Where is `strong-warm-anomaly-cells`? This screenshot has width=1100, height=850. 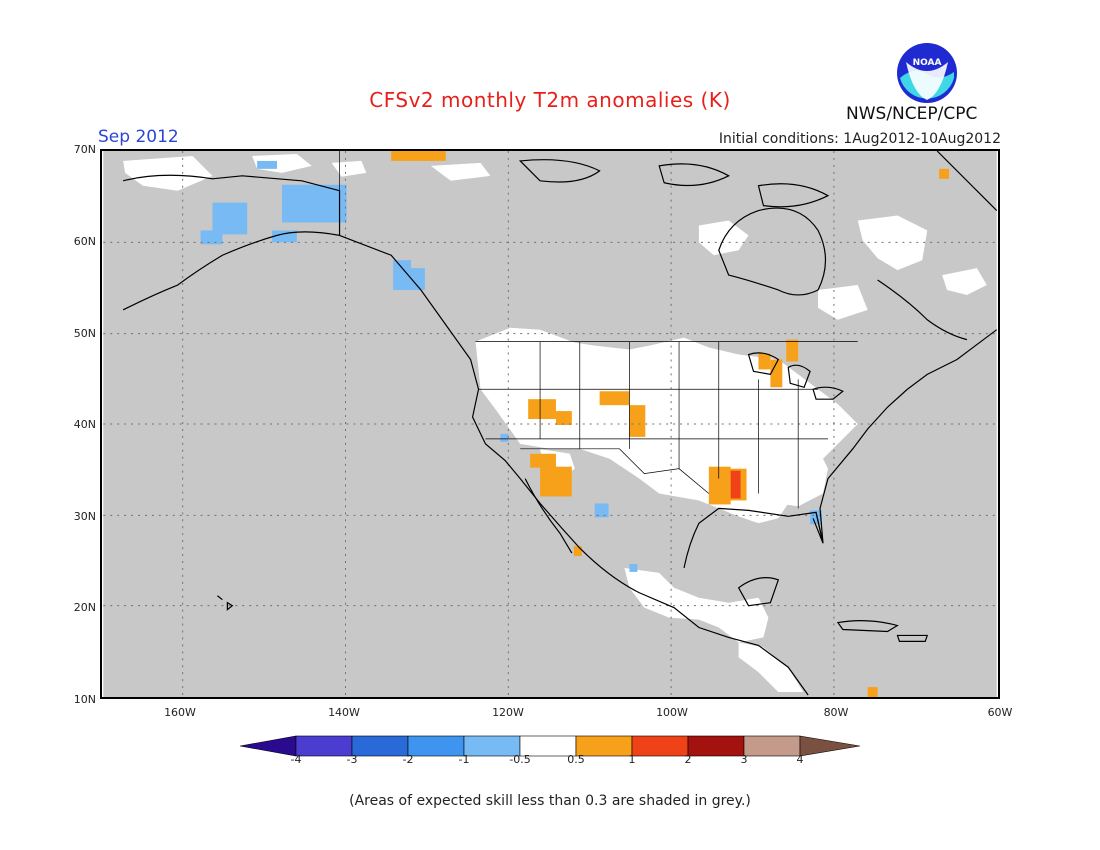
strong-warm-anomaly-cells is located at coordinates (735, 484).